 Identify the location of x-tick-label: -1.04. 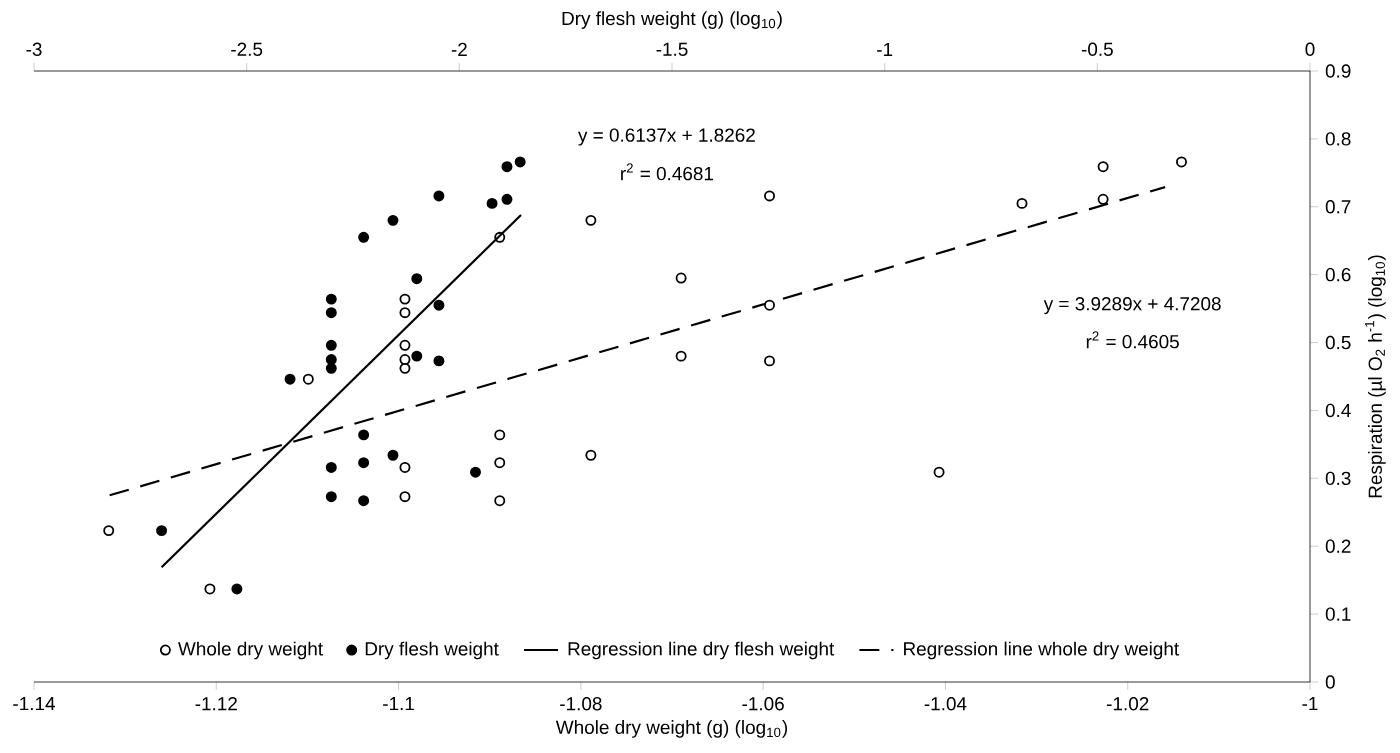
(945, 704).